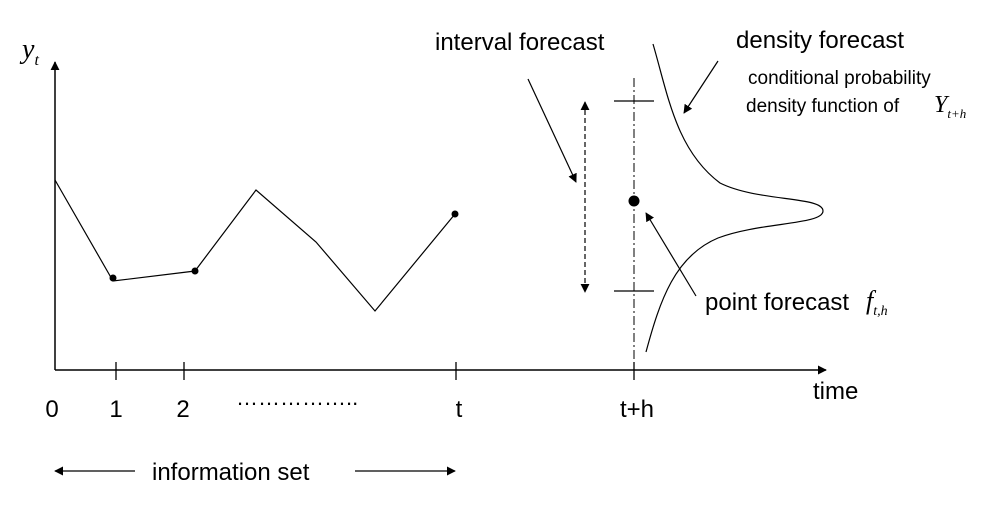  I want to click on point-forecast-pointer, so click(671, 254).